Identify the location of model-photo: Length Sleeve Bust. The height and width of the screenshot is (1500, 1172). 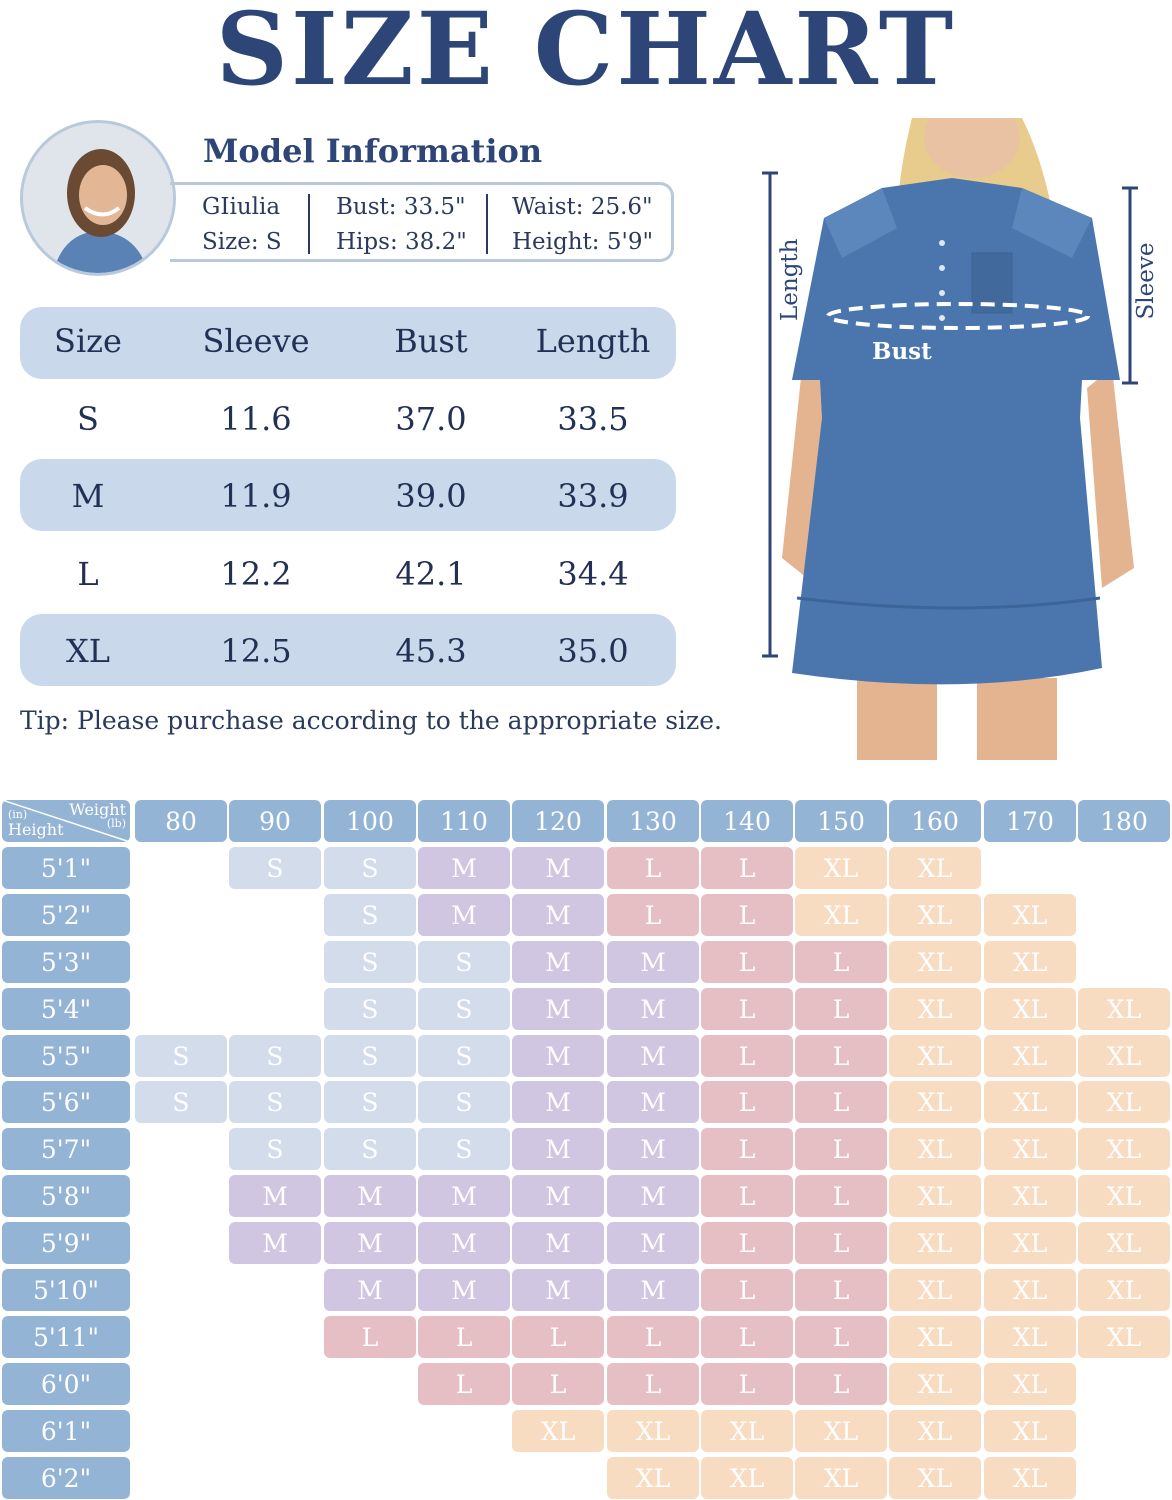
(962, 439).